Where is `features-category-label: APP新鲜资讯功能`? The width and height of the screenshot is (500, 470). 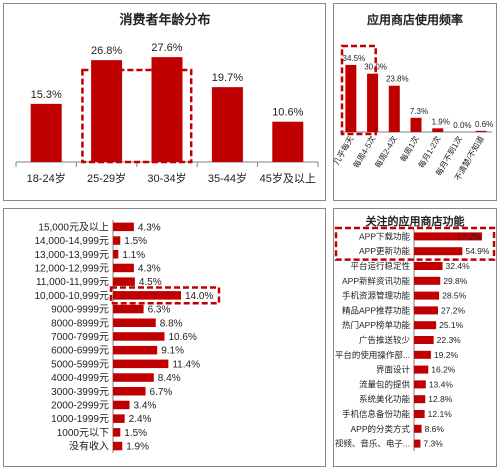 features-category-label: APP新鲜资讯功能 is located at coordinates (376, 281).